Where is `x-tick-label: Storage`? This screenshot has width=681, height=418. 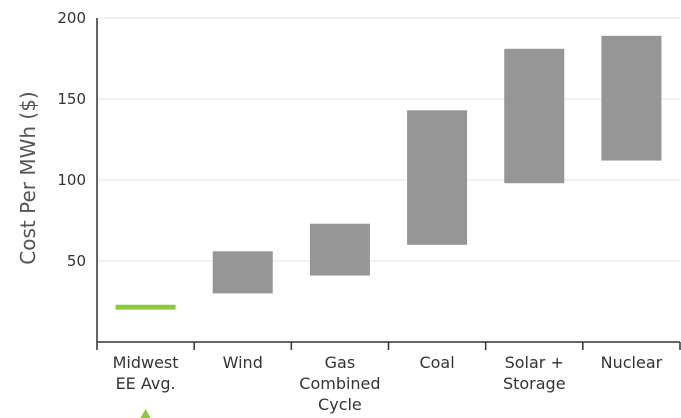
x-tick-label: Storage is located at coordinates (534, 383).